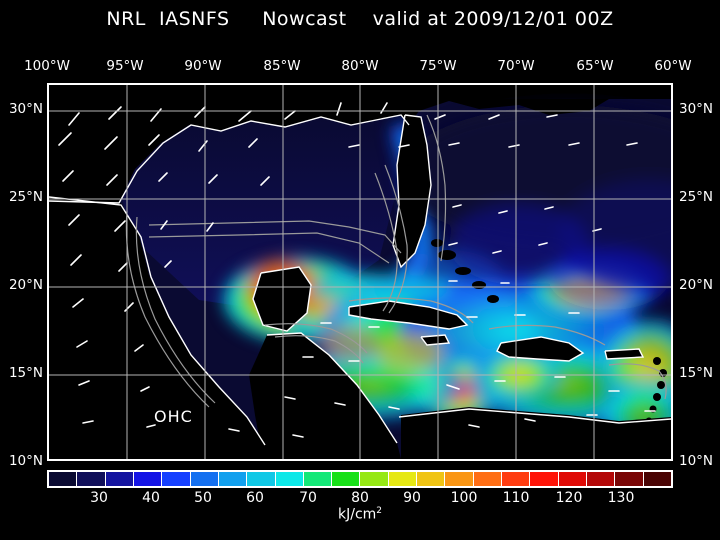  Describe the element at coordinates (595, 66) in the screenshot. I see `lon-label: 65°W` at that location.